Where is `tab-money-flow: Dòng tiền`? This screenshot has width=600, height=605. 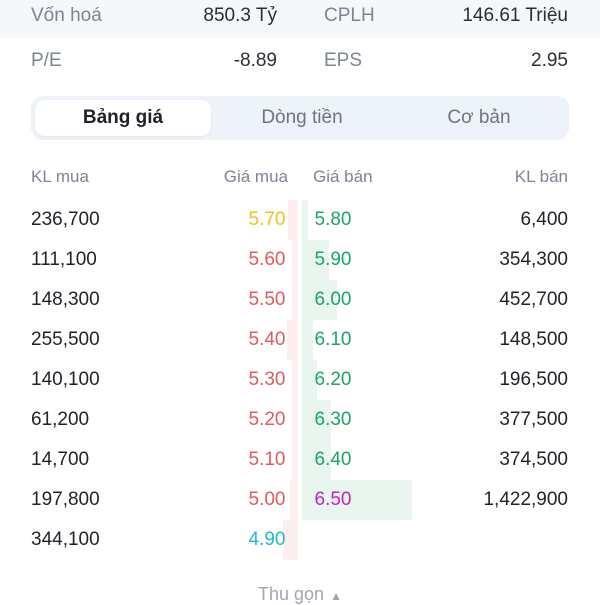
tab-money-flow: Dòng tiền is located at coordinates (302, 117).